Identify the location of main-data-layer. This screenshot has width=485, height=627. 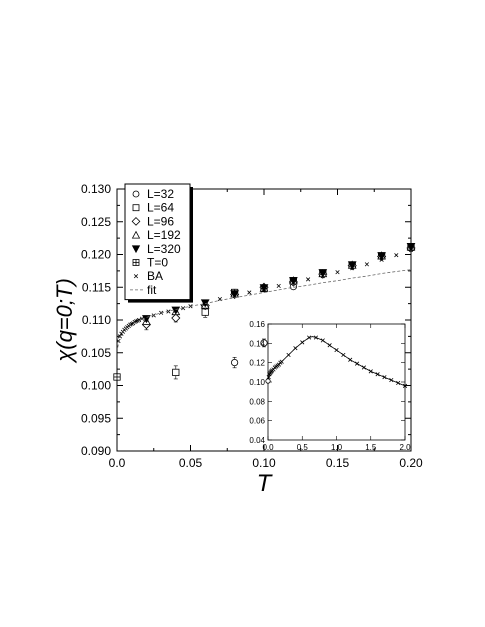
(264, 311).